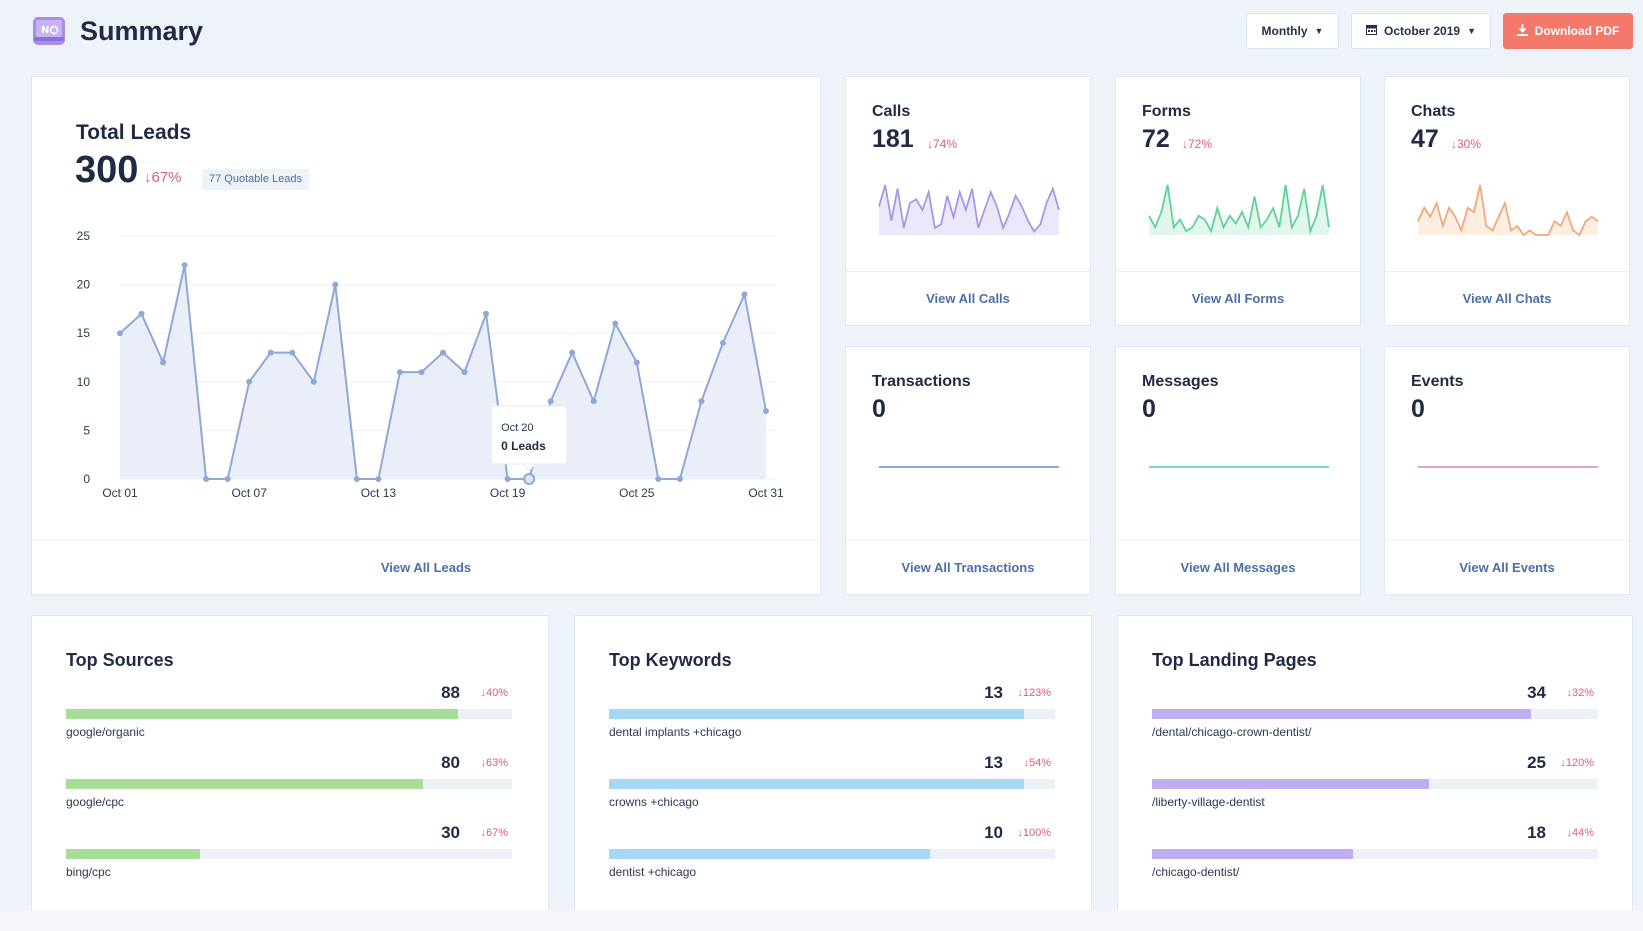 The width and height of the screenshot is (1643, 931). Describe the element at coordinates (1208, 802) in the screenshot. I see `item-label: /liberty-village-dentist` at that location.